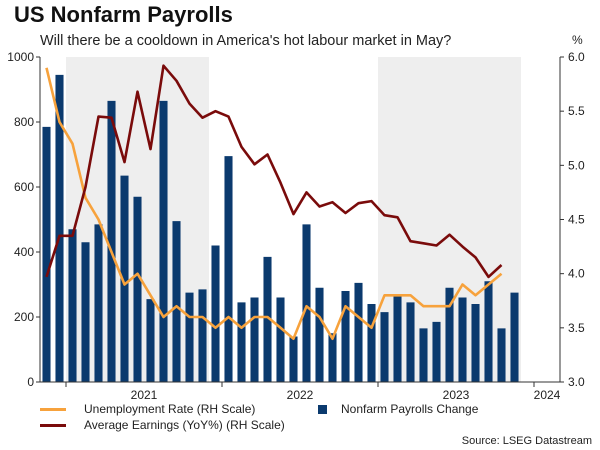  What do you see at coordinates (576, 382) in the screenshot?
I see `right-tick-label: 3.0` at bounding box center [576, 382].